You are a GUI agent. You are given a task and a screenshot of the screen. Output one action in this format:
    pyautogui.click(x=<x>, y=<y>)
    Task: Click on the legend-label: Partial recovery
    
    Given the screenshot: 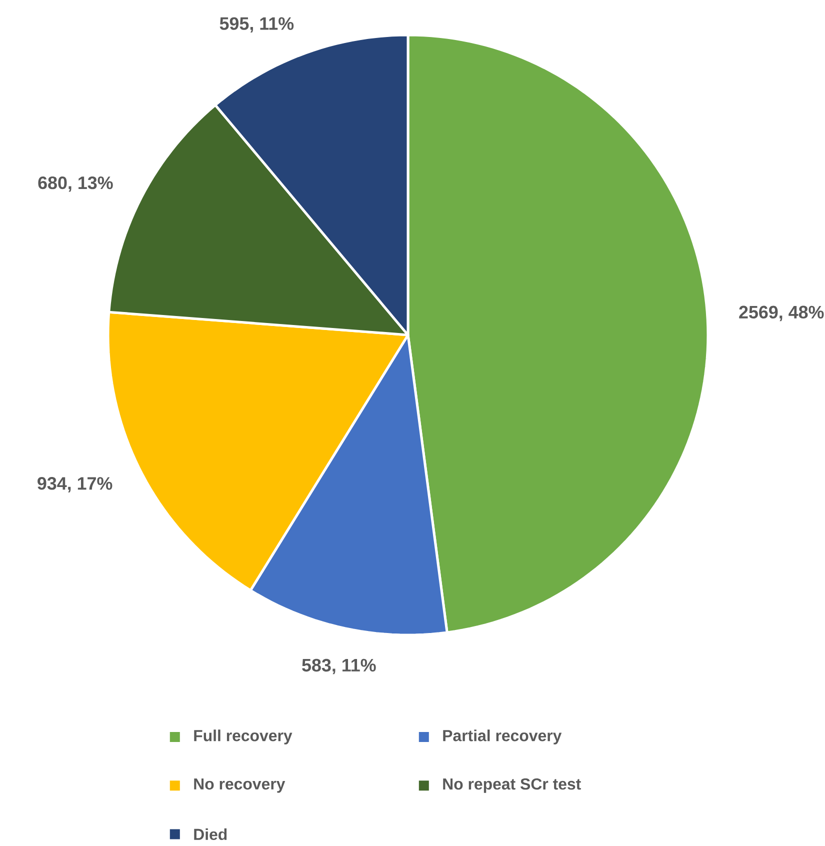 What is the action you would take?
    pyautogui.click(x=502, y=737)
    